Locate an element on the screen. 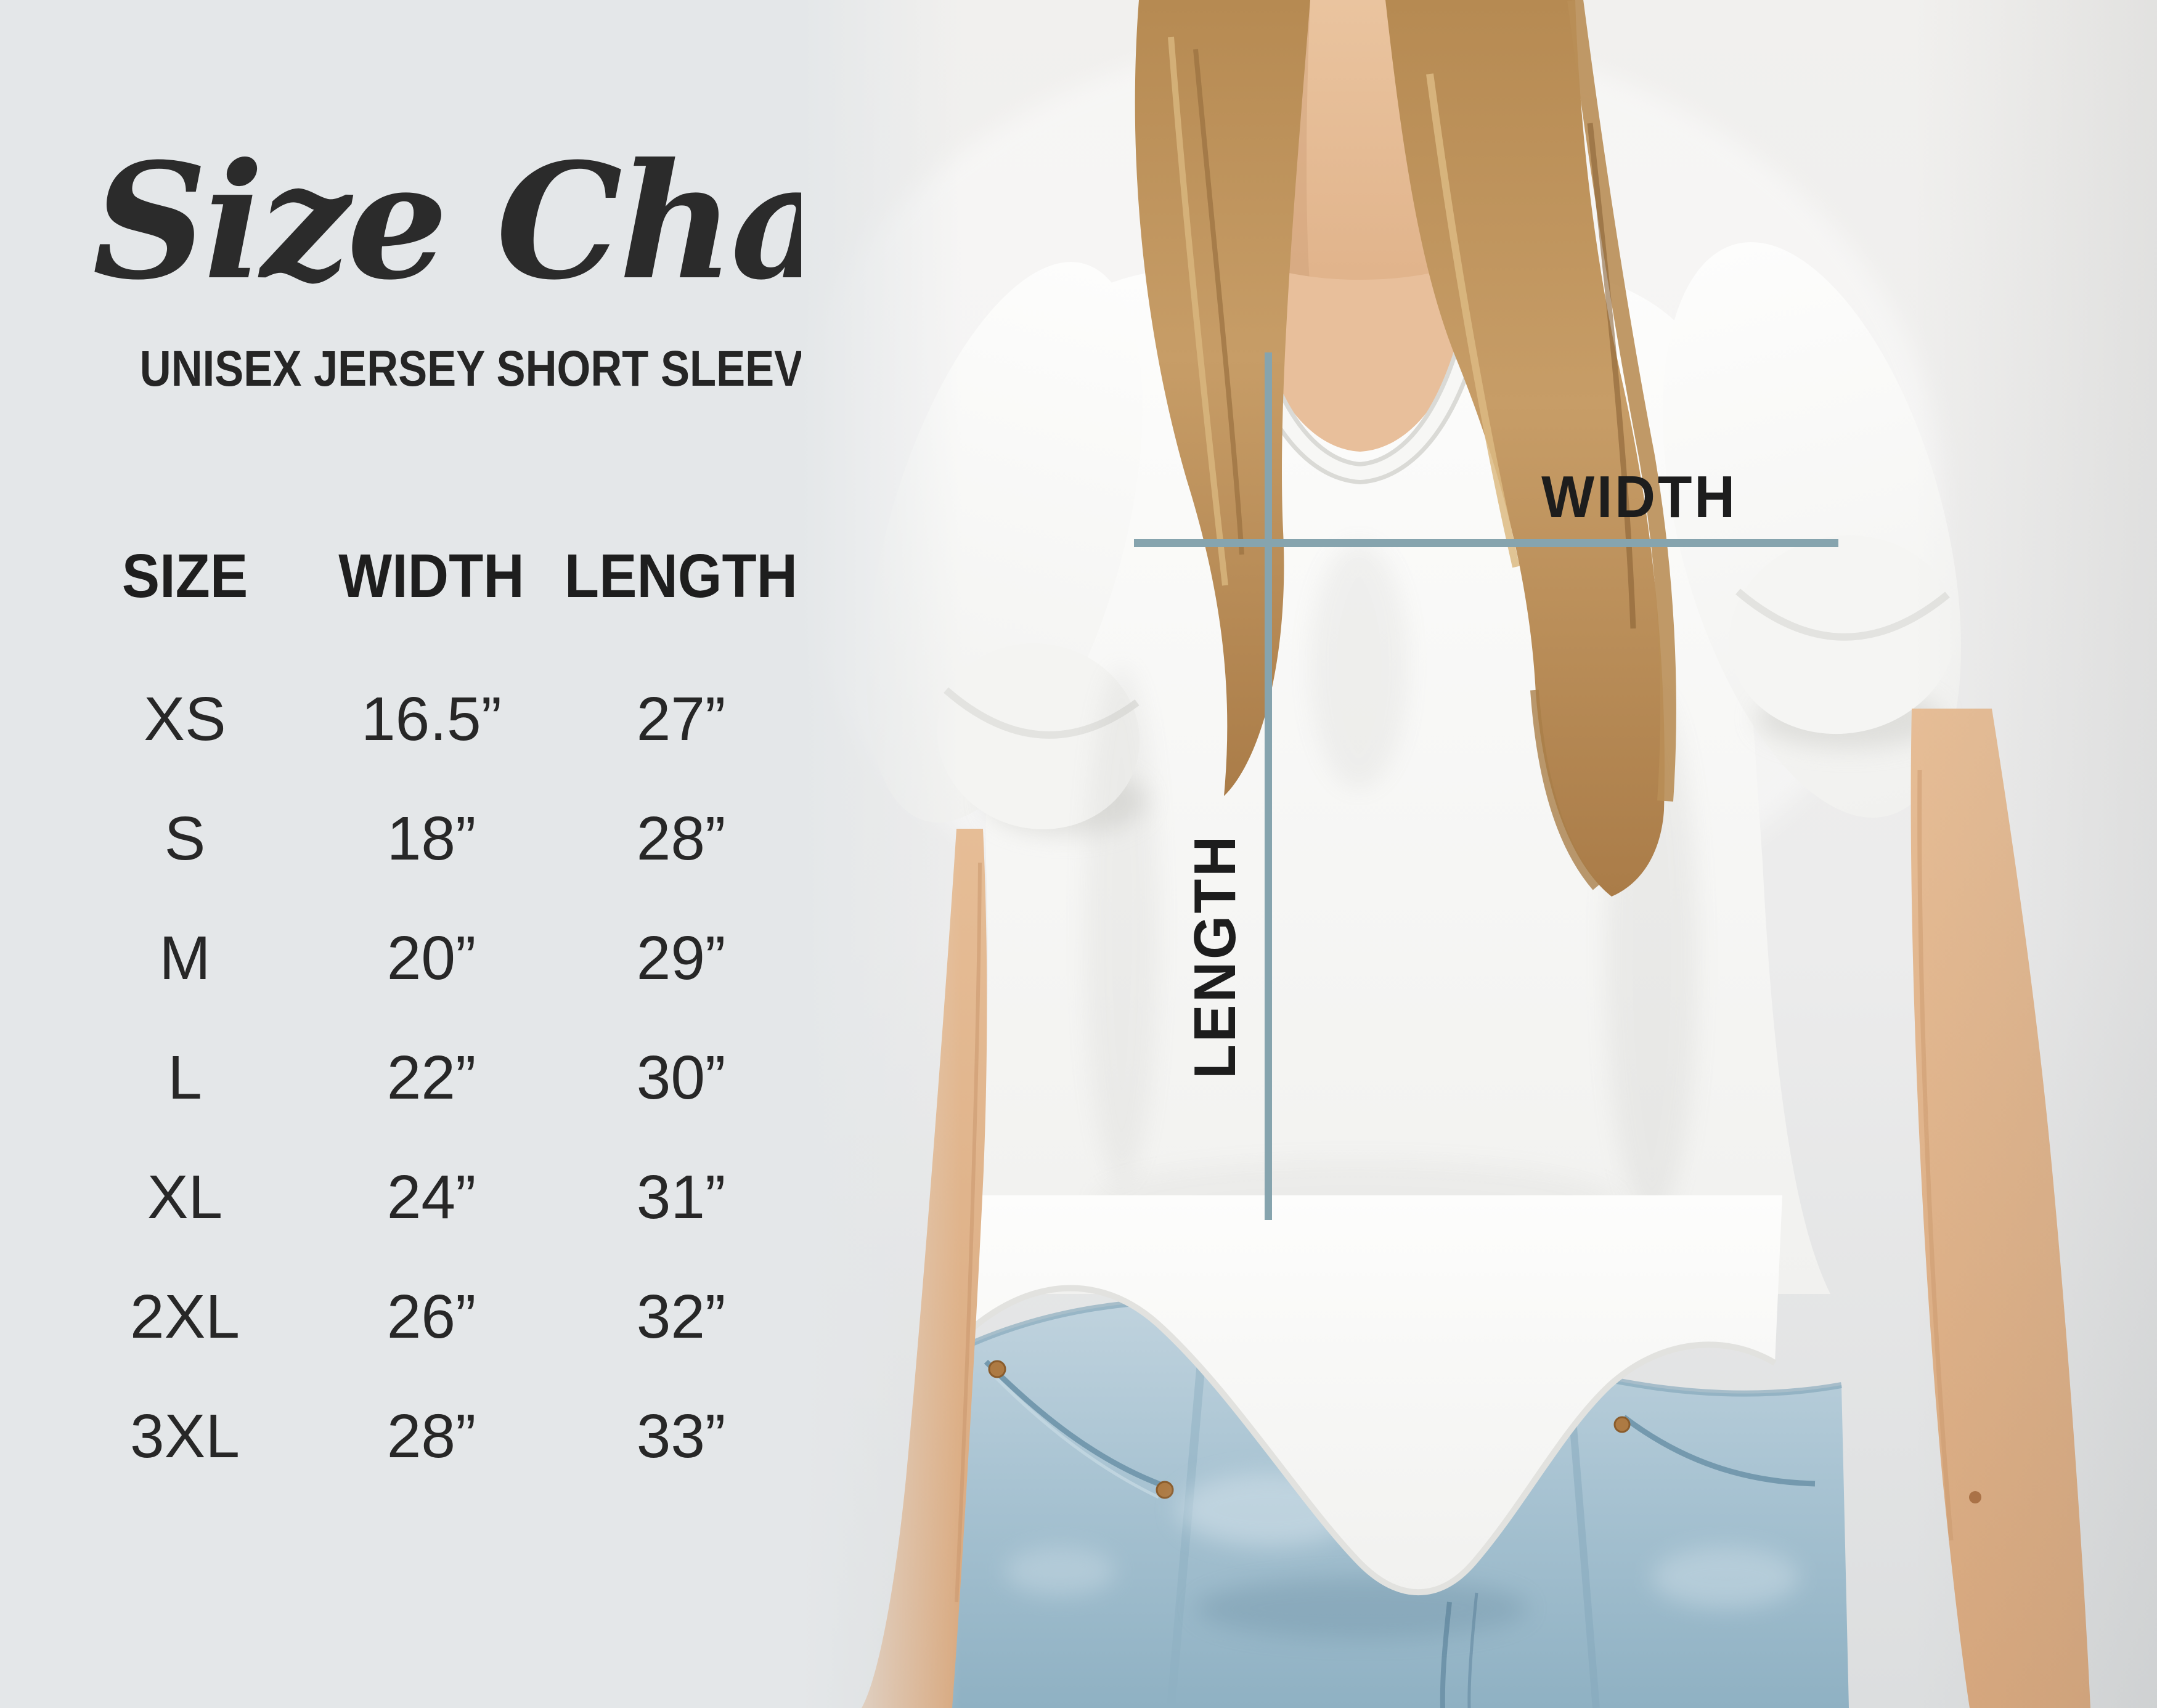 The width and height of the screenshot is (2157, 1708). length-cell: 27” is located at coordinates (681, 719).